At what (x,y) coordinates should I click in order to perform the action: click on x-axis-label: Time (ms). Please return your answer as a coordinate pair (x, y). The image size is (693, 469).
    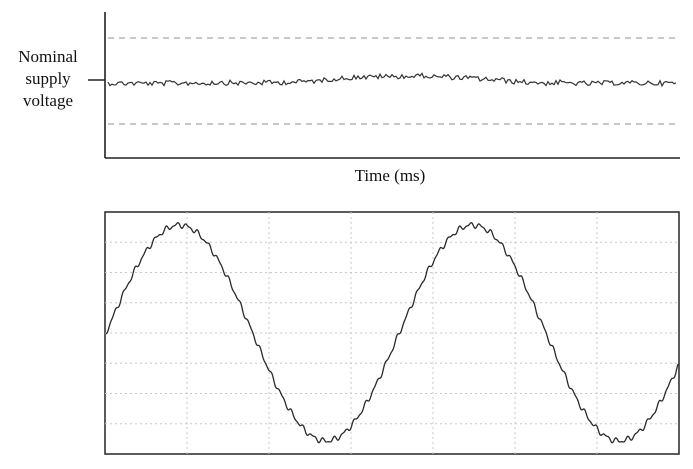
    Looking at the image, I should click on (390, 175).